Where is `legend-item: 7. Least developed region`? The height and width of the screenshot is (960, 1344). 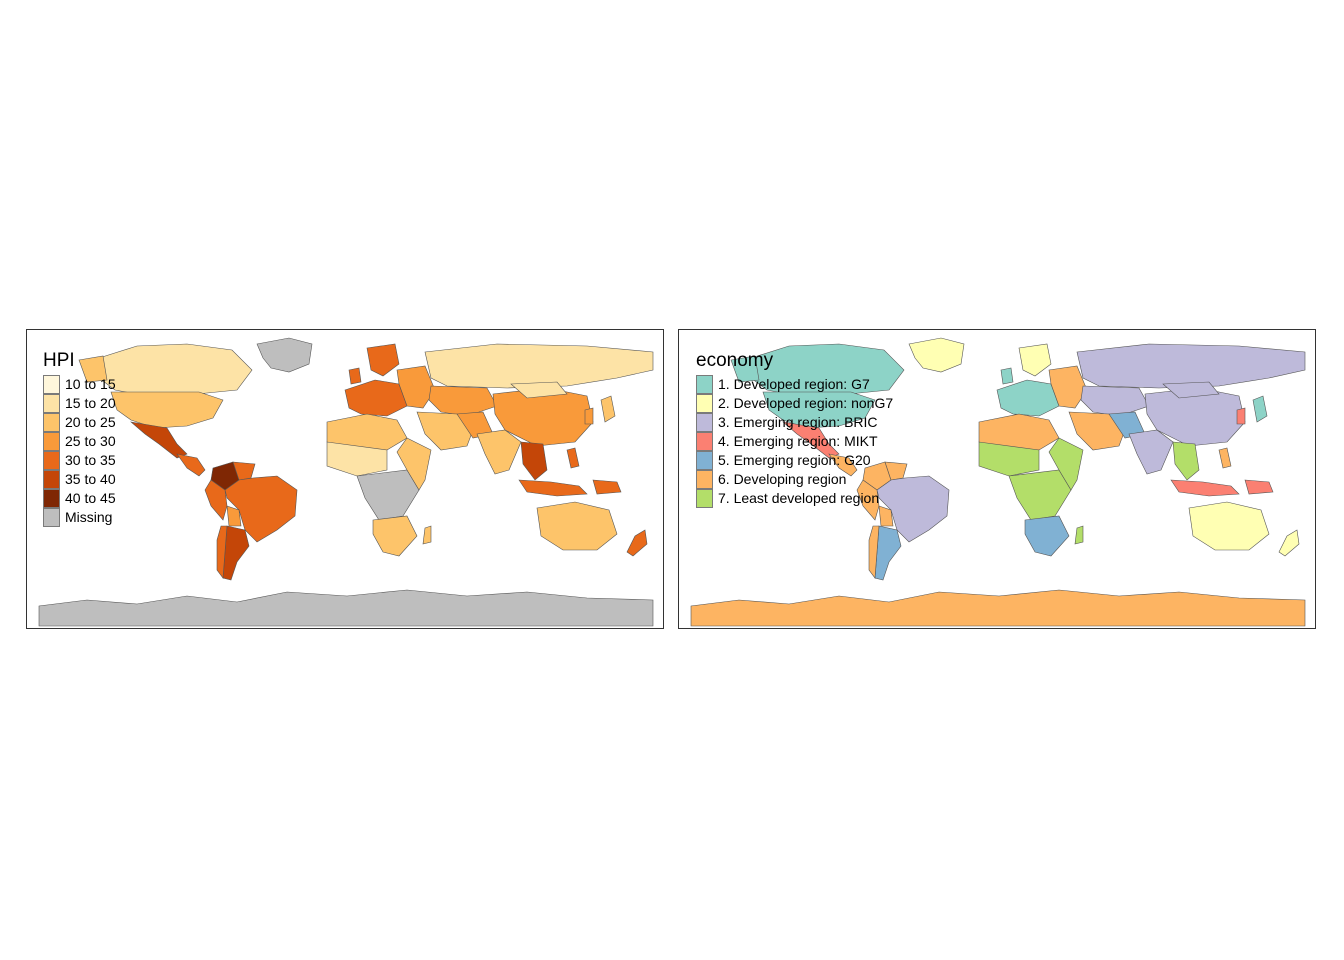 legend-item: 7. Least developed region is located at coordinates (794, 498).